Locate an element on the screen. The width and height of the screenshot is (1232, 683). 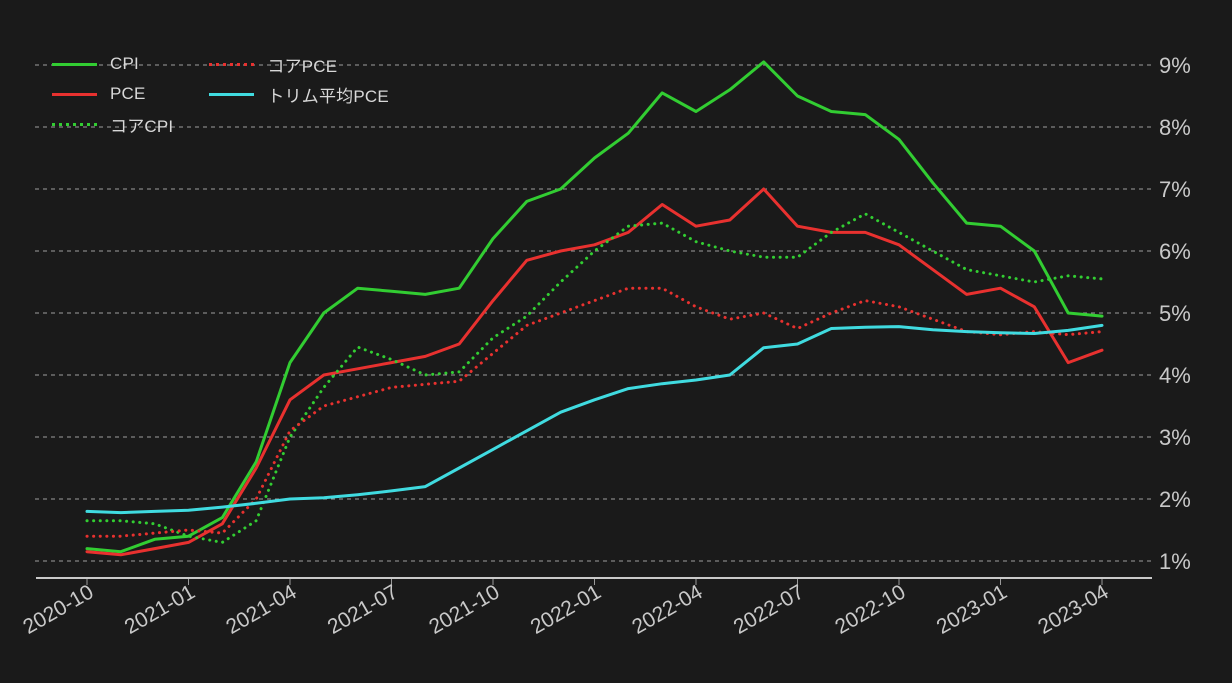
legend-label-cpi: CPI is located at coordinates (124, 63).